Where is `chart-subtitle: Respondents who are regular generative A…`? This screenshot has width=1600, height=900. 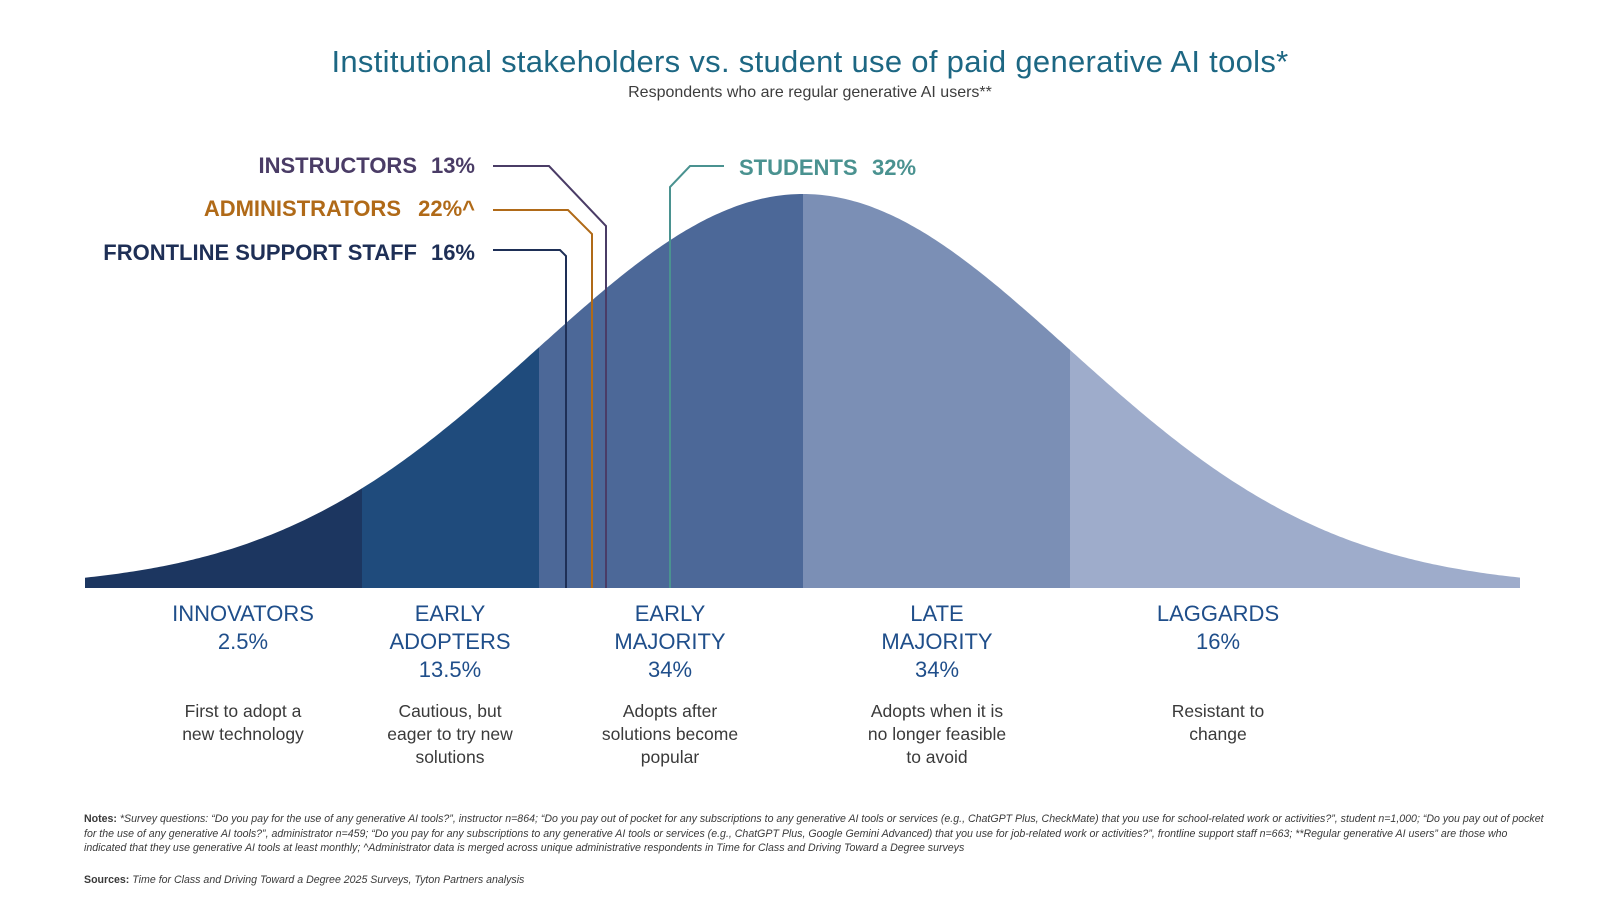
chart-subtitle: Respondents who are regular generative A… is located at coordinates (810, 92).